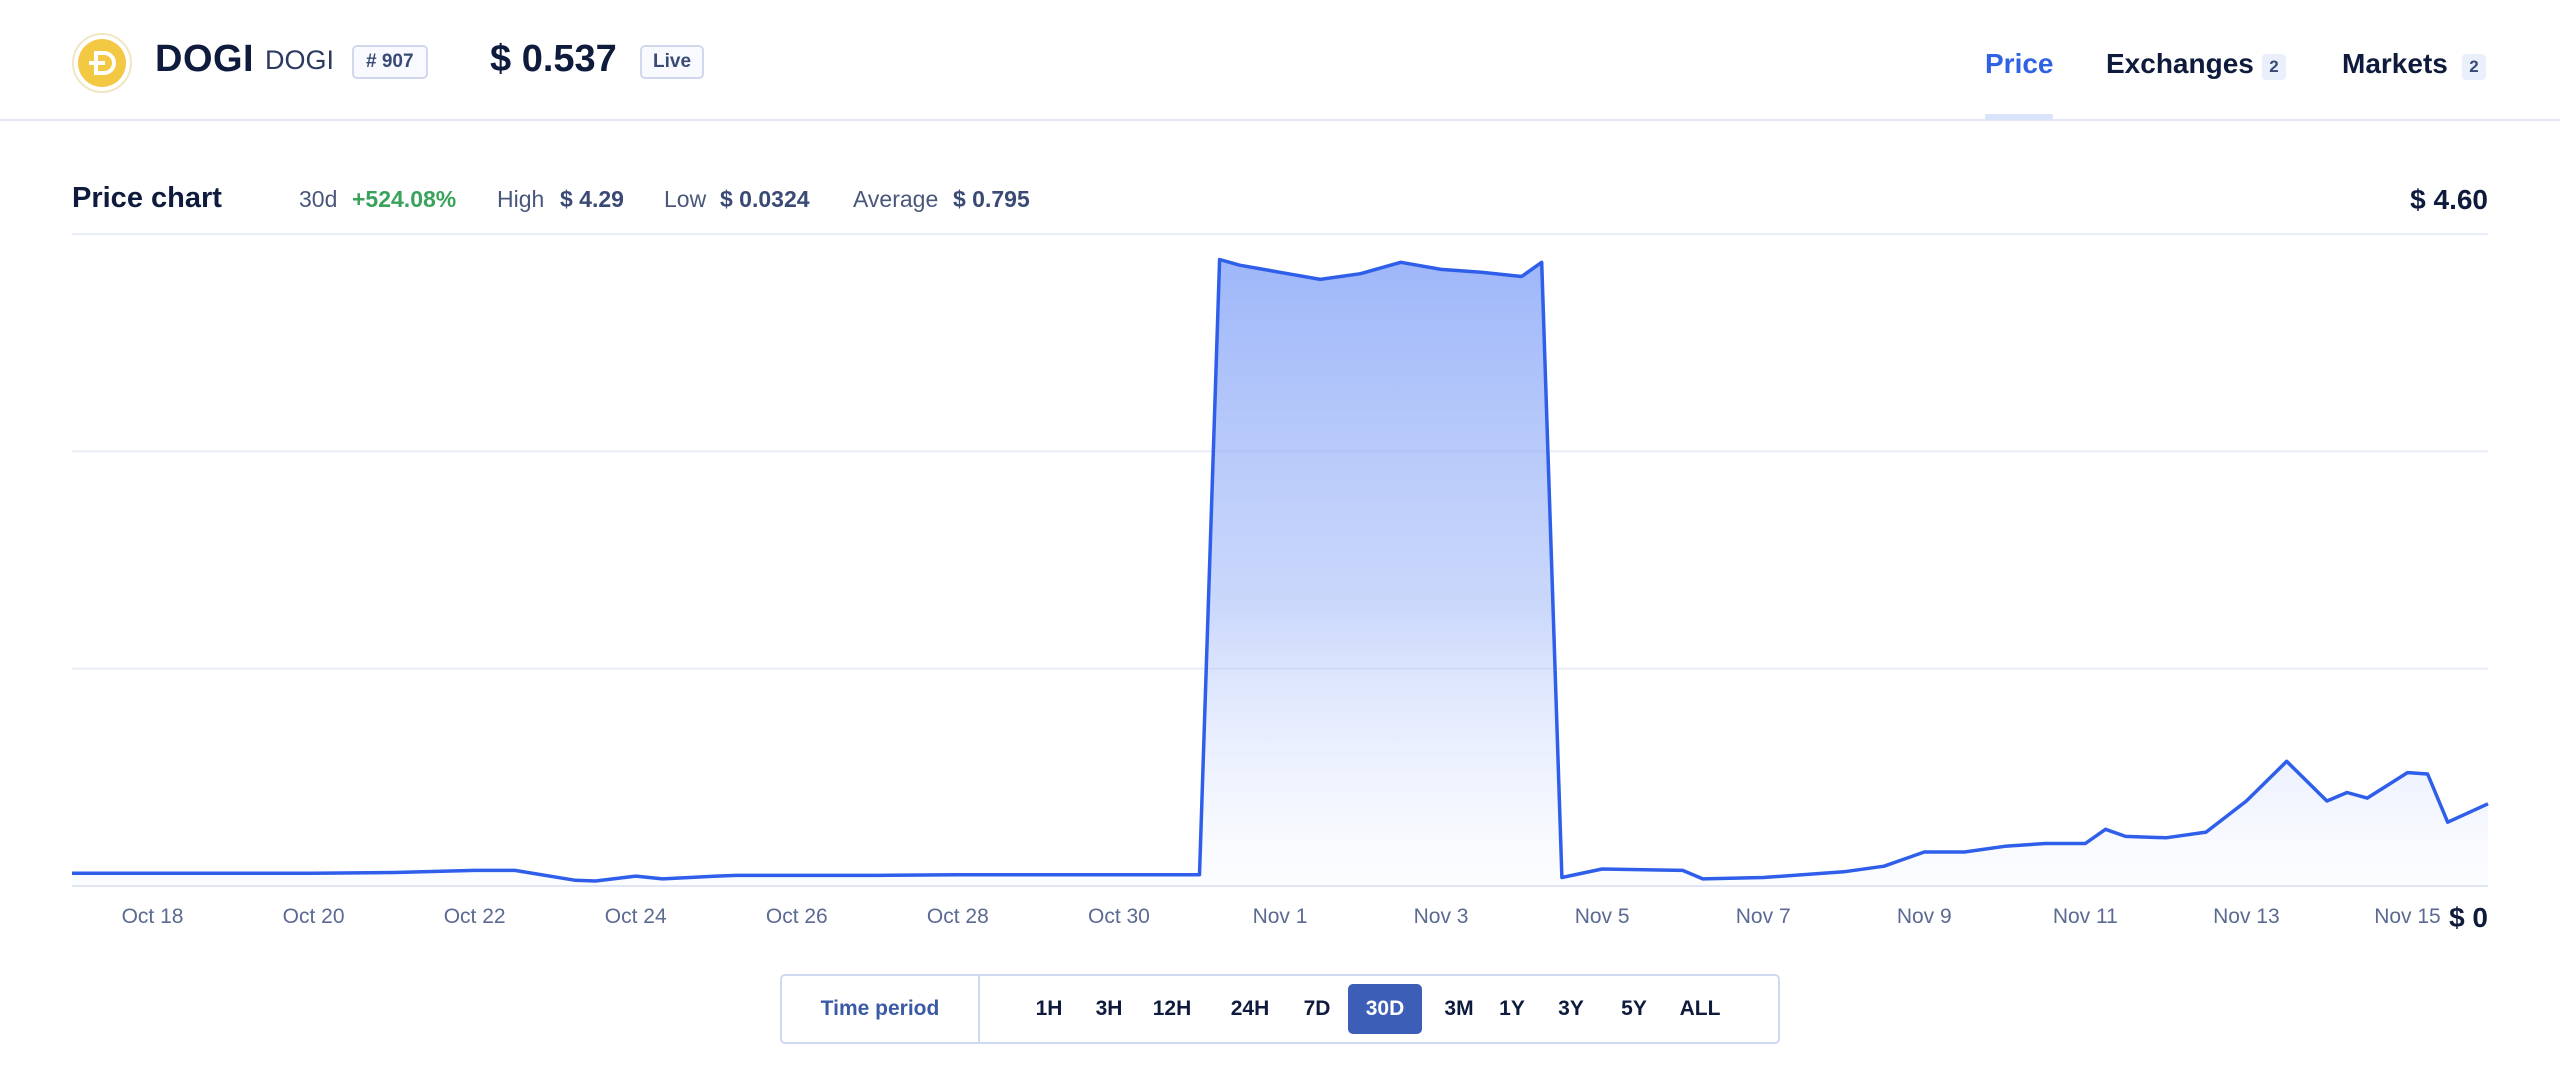 This screenshot has height=1079, width=2560. I want to click on x-tick-label: Oct 30, so click(1119, 916).